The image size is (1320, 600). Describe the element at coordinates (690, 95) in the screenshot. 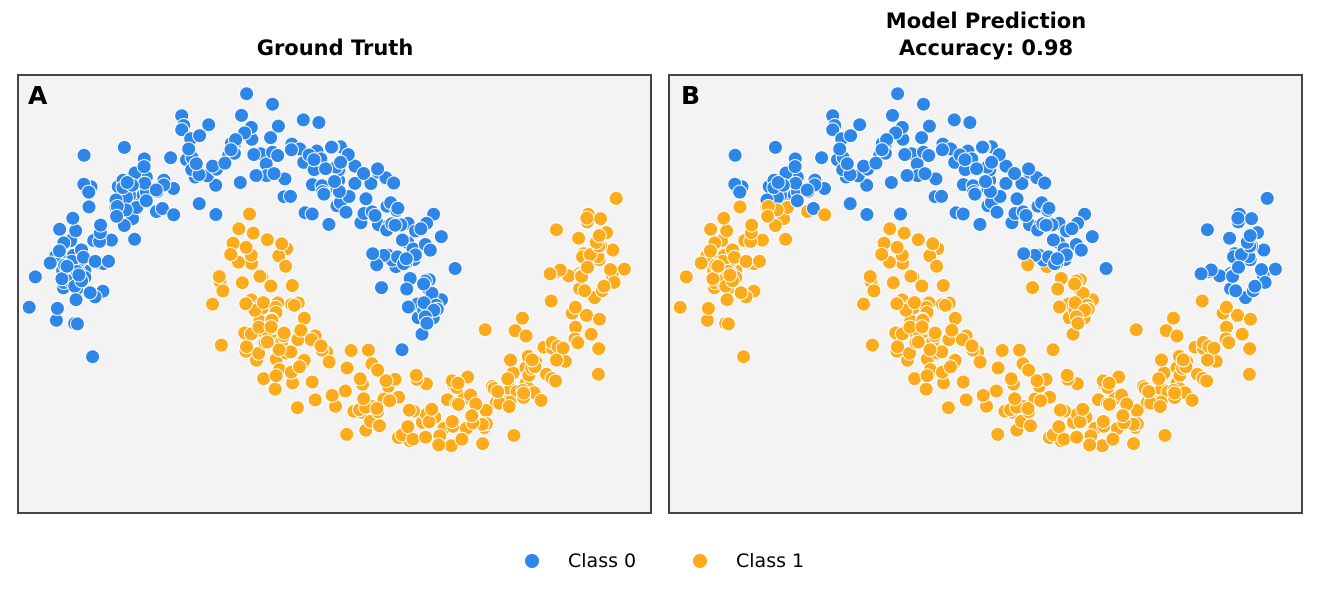

I see `panel-b-letter: B` at that location.